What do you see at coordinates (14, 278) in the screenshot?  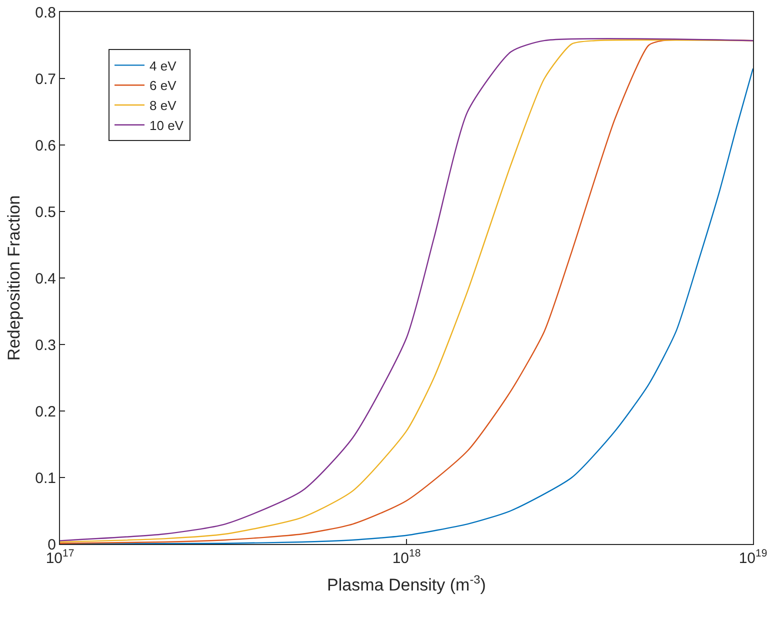 I see `y-axis-title: Redeposition Fraction` at bounding box center [14, 278].